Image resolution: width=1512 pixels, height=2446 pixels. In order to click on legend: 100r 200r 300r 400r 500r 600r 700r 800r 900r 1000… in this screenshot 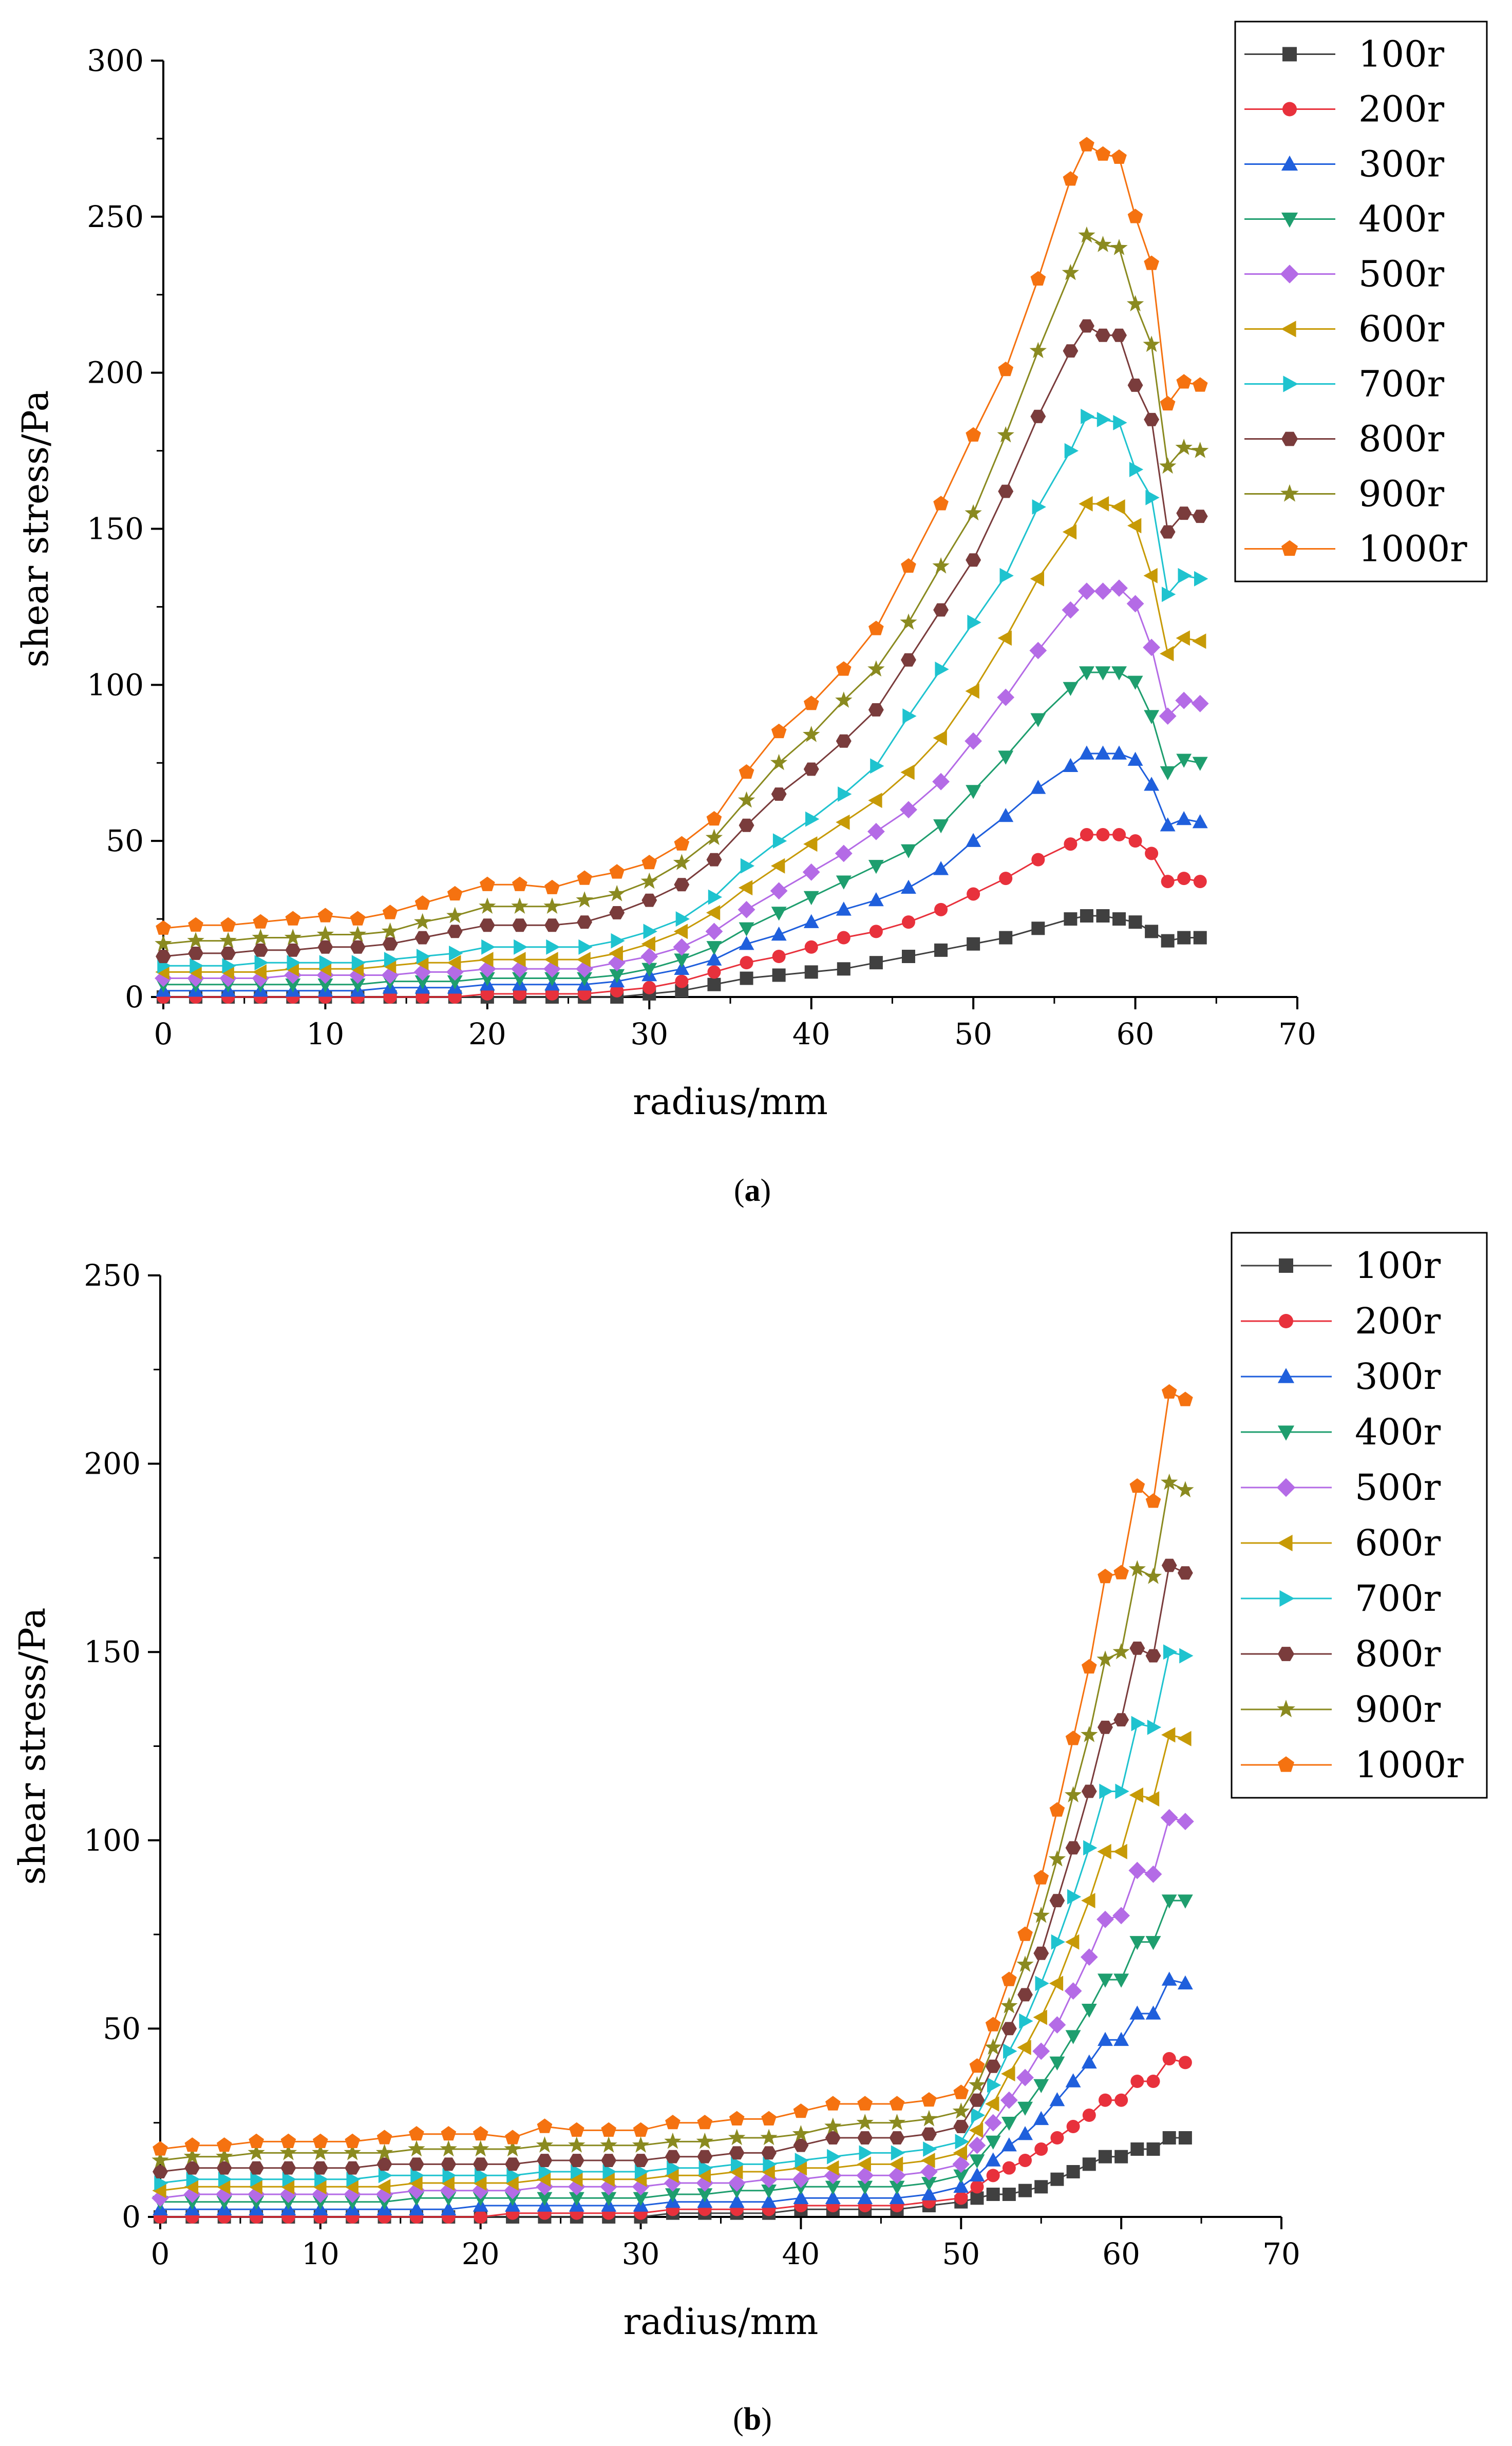, I will do `click(1359, 1515)`.